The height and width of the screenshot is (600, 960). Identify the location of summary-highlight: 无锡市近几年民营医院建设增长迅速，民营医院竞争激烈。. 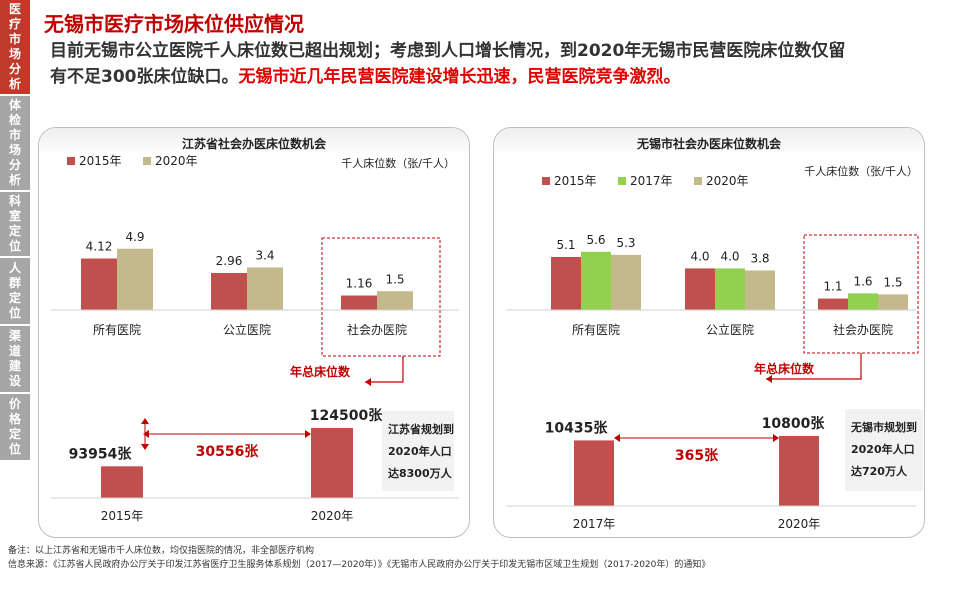
(459, 77).